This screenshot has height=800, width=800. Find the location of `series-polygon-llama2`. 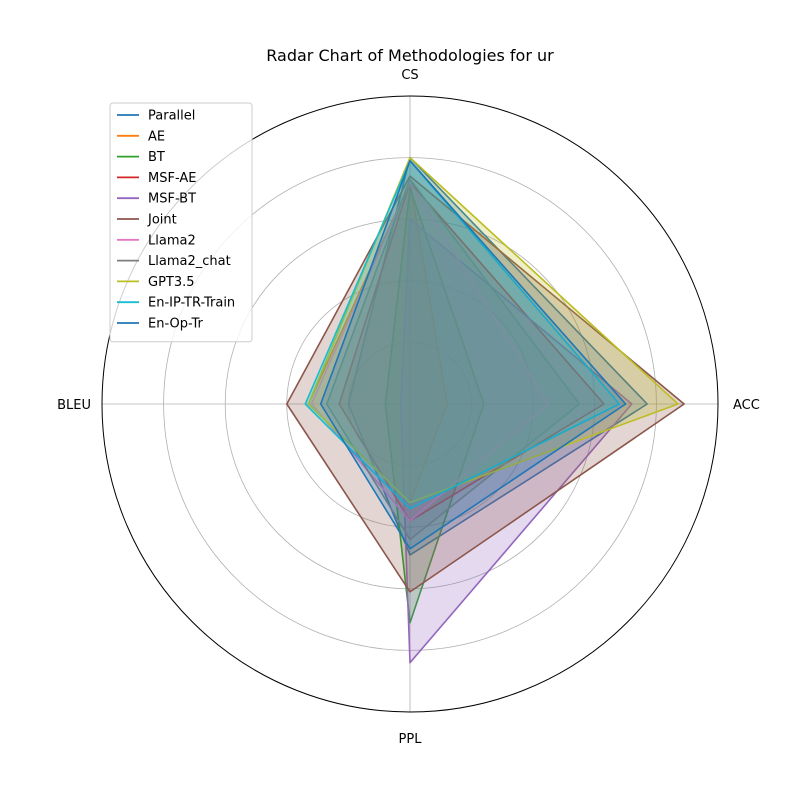

series-polygon-llama2 is located at coordinates (430, 351).